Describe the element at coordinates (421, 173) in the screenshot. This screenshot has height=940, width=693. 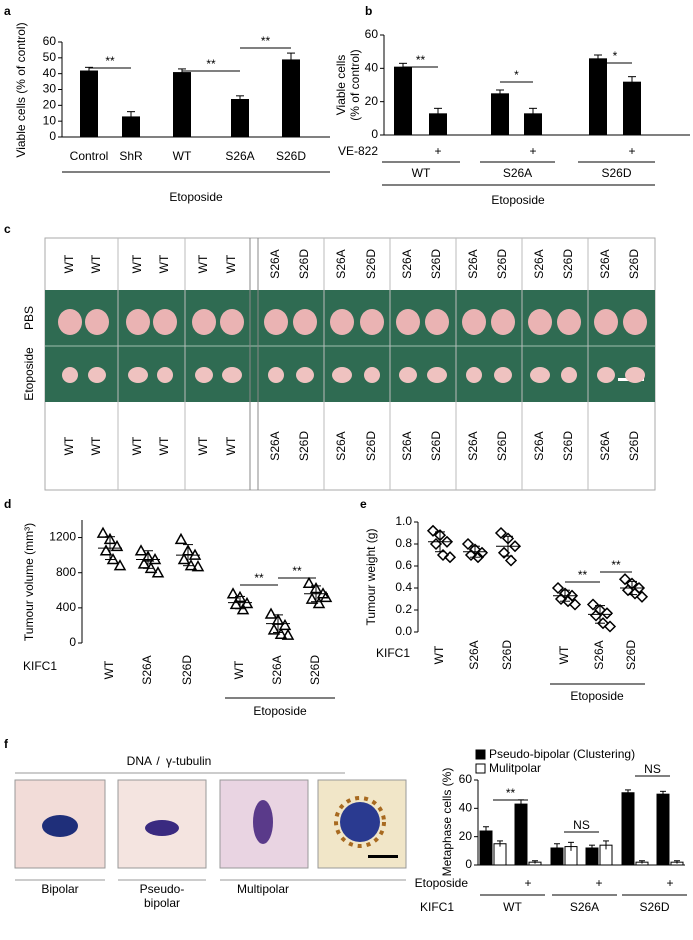
I see `group-label: WT` at that location.